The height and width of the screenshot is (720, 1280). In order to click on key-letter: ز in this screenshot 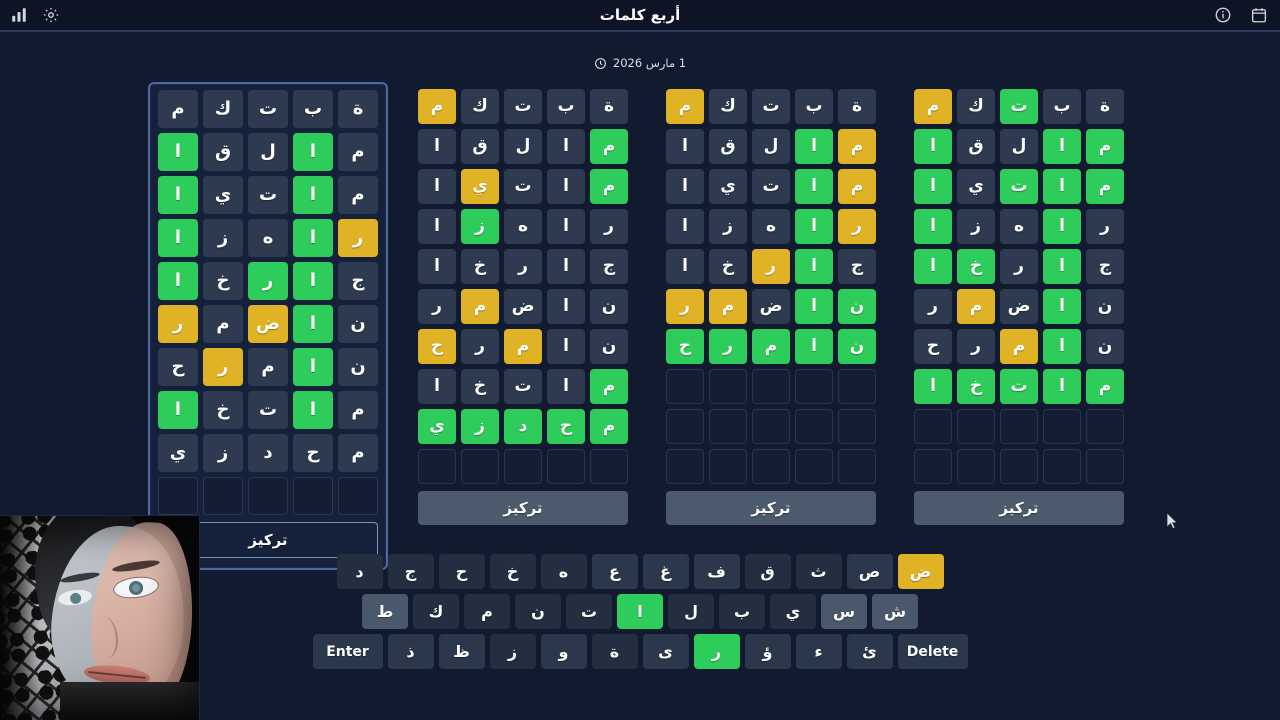, I will do `click(512, 651)`.